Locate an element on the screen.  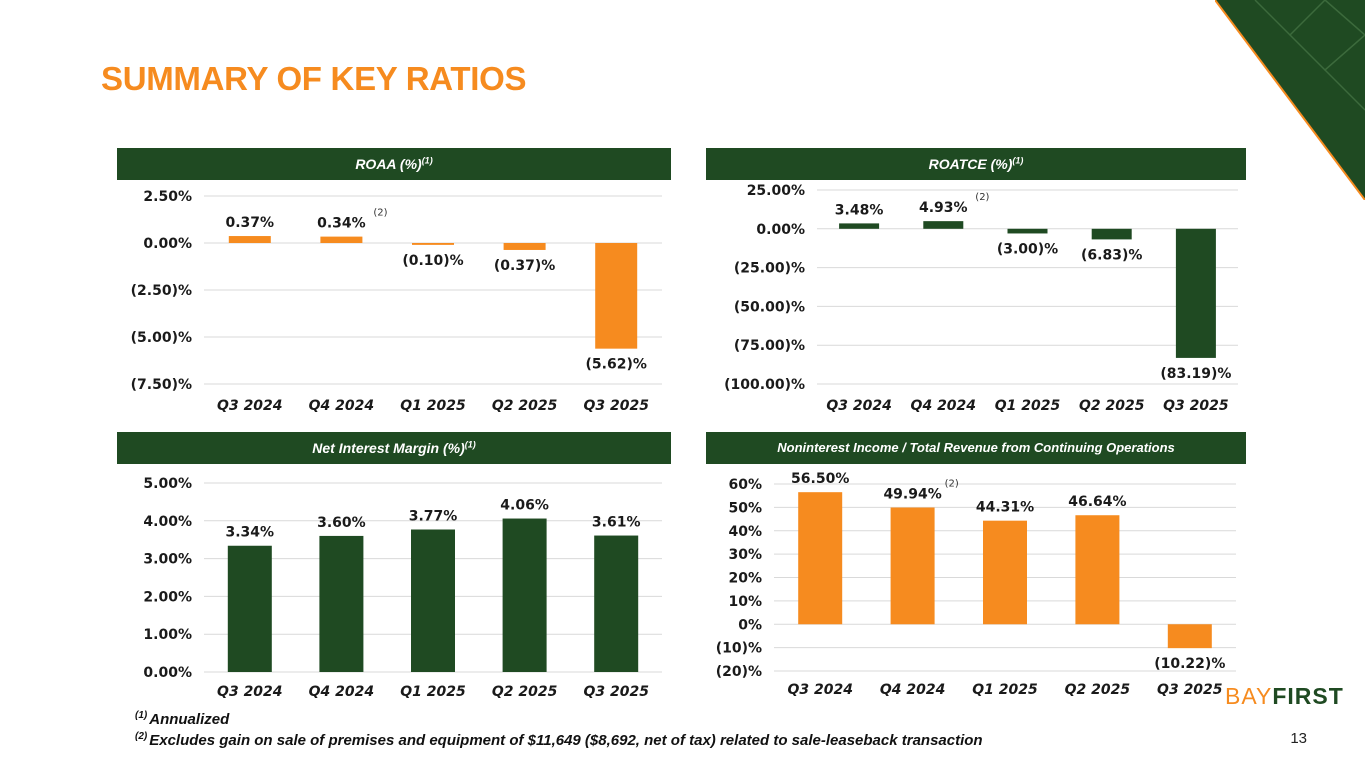
nim-tick-label: 0.00% is located at coordinates (167, 673).